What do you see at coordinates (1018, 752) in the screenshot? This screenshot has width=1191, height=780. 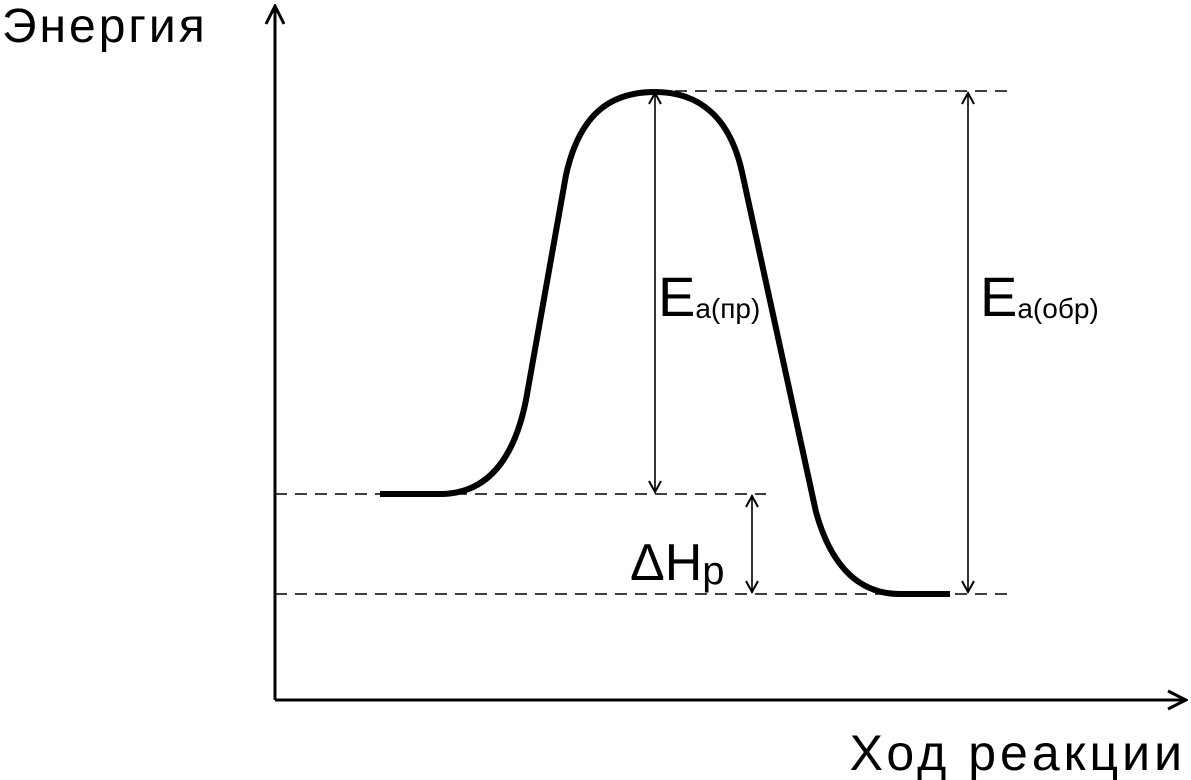 I see `x-axis-label: Ход реакции` at bounding box center [1018, 752].